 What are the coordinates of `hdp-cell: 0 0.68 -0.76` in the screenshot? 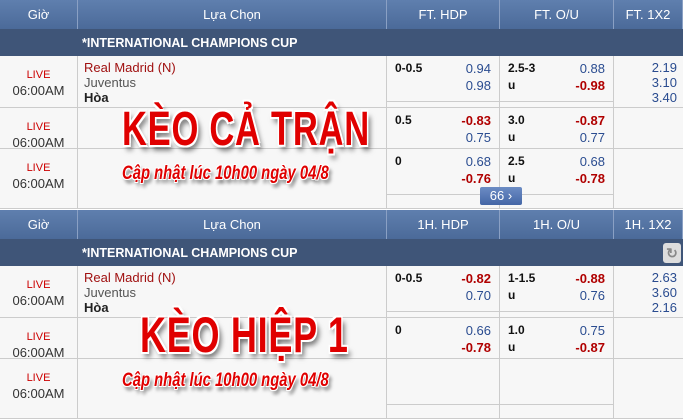 It's located at (443, 178).